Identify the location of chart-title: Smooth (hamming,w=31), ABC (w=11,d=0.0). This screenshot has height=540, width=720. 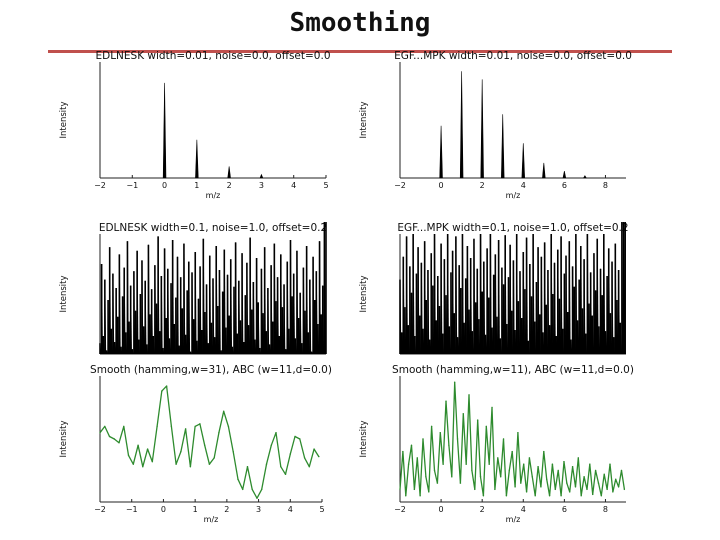
(211, 370).